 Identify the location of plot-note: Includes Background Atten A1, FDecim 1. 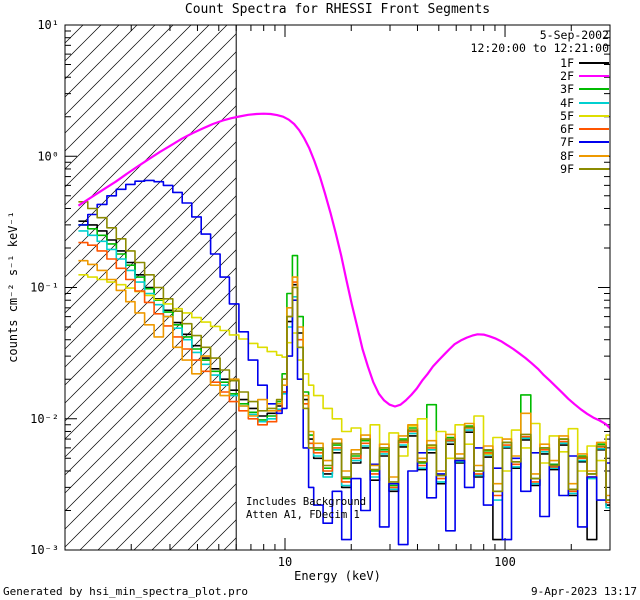
(306, 508).